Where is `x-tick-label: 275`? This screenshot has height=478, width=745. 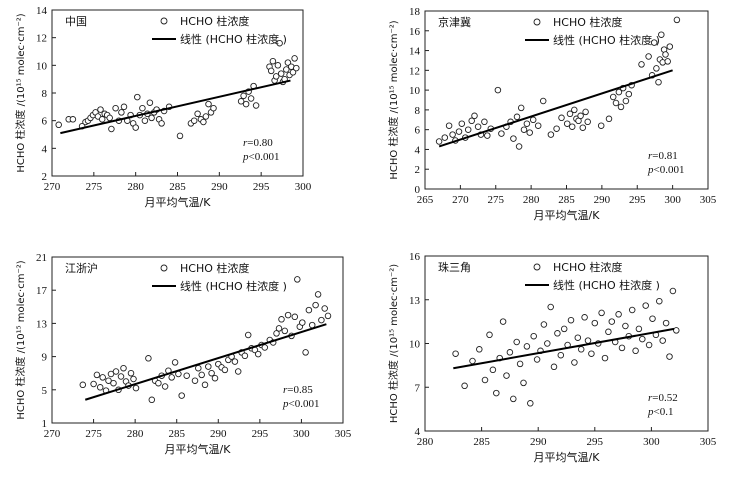
x-tick-label: 275 is located at coordinates (94, 187).